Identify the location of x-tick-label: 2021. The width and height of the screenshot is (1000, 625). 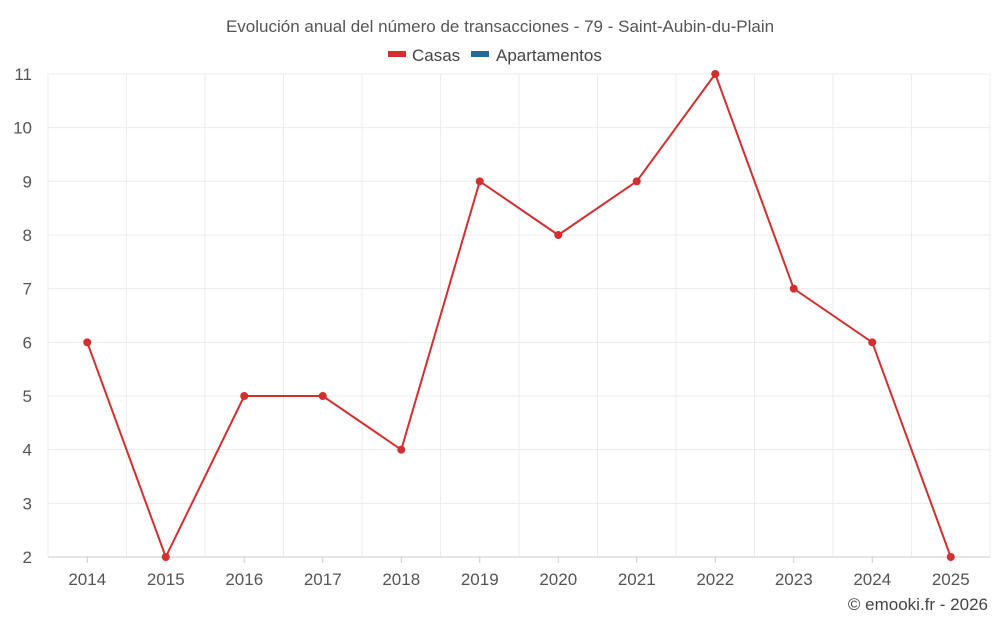
(637, 579).